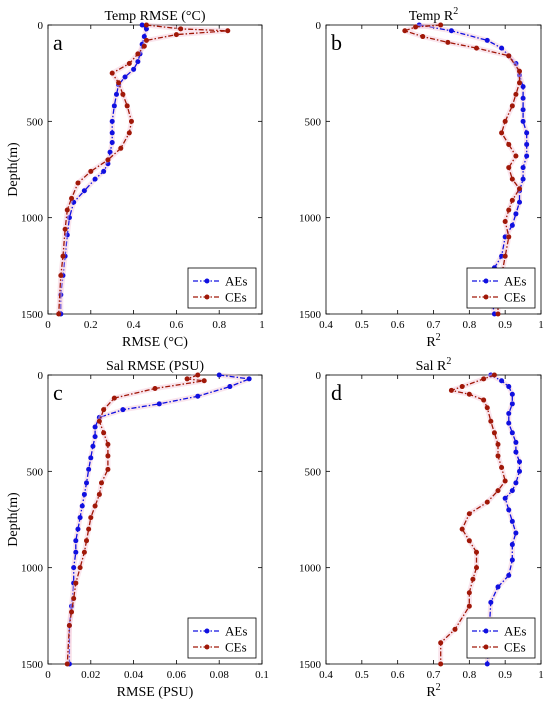 Image resolution: width=550 pixels, height=708 pixels. What do you see at coordinates (336, 42) in the screenshot?
I see `panel-label: b` at bounding box center [336, 42].